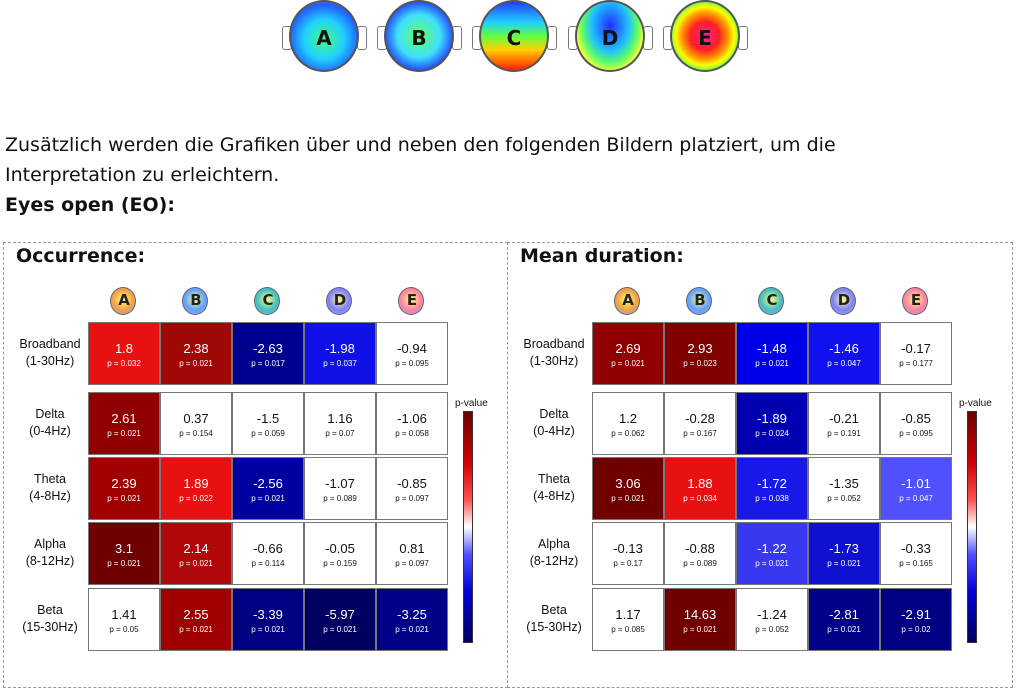 The height and width of the screenshot is (690, 1018). What do you see at coordinates (340, 498) in the screenshot?
I see `cell-pvalue: p = 0.089` at bounding box center [340, 498].